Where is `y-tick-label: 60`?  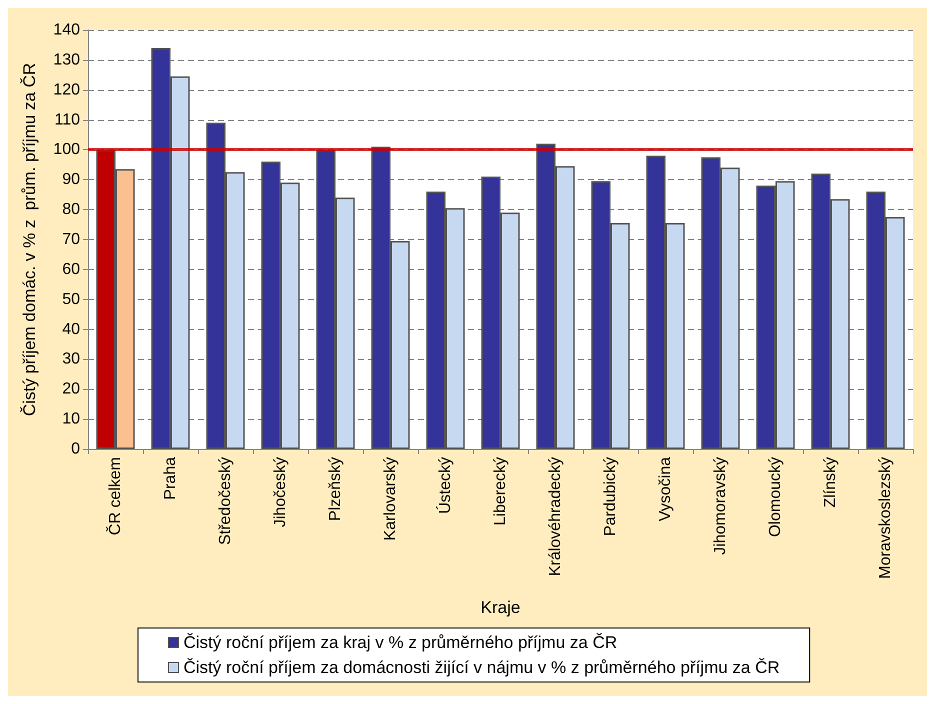 y-tick-label: 60 is located at coordinates (71, 269).